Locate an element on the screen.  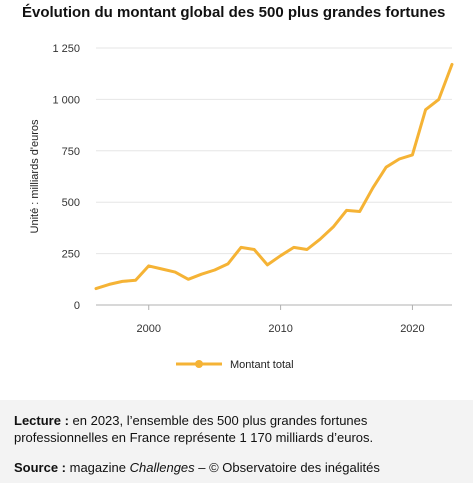
y-tick-label: 1 000 is located at coordinates (66, 100).